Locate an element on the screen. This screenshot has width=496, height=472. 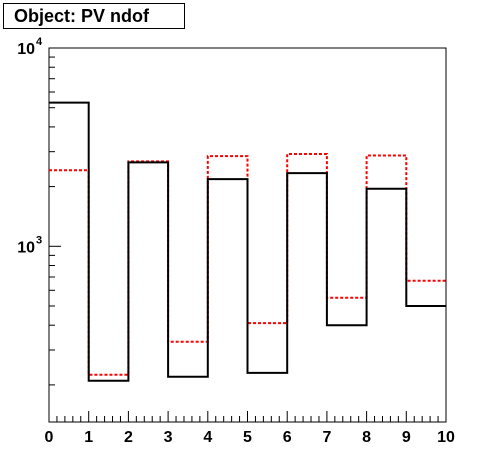
x-tick-label: 9 is located at coordinates (406, 437).